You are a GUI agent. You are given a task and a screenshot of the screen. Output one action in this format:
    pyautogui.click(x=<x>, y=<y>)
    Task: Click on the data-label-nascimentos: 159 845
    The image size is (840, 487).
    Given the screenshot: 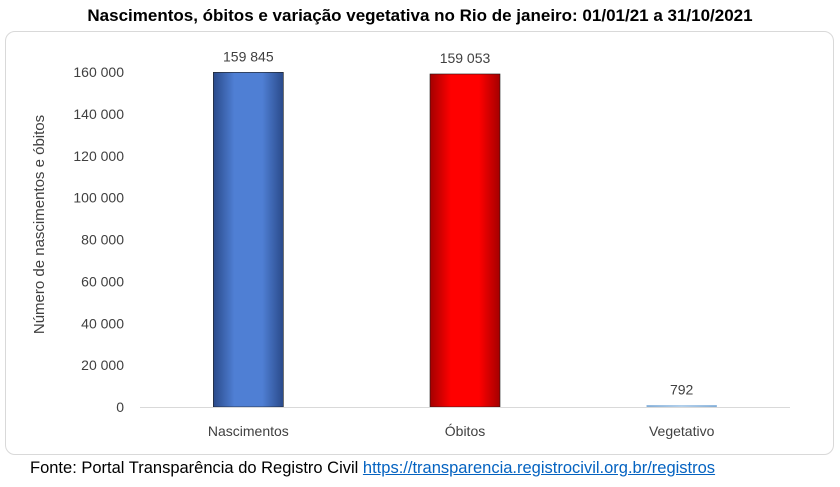 What is the action you would take?
    pyautogui.click(x=248, y=56)
    